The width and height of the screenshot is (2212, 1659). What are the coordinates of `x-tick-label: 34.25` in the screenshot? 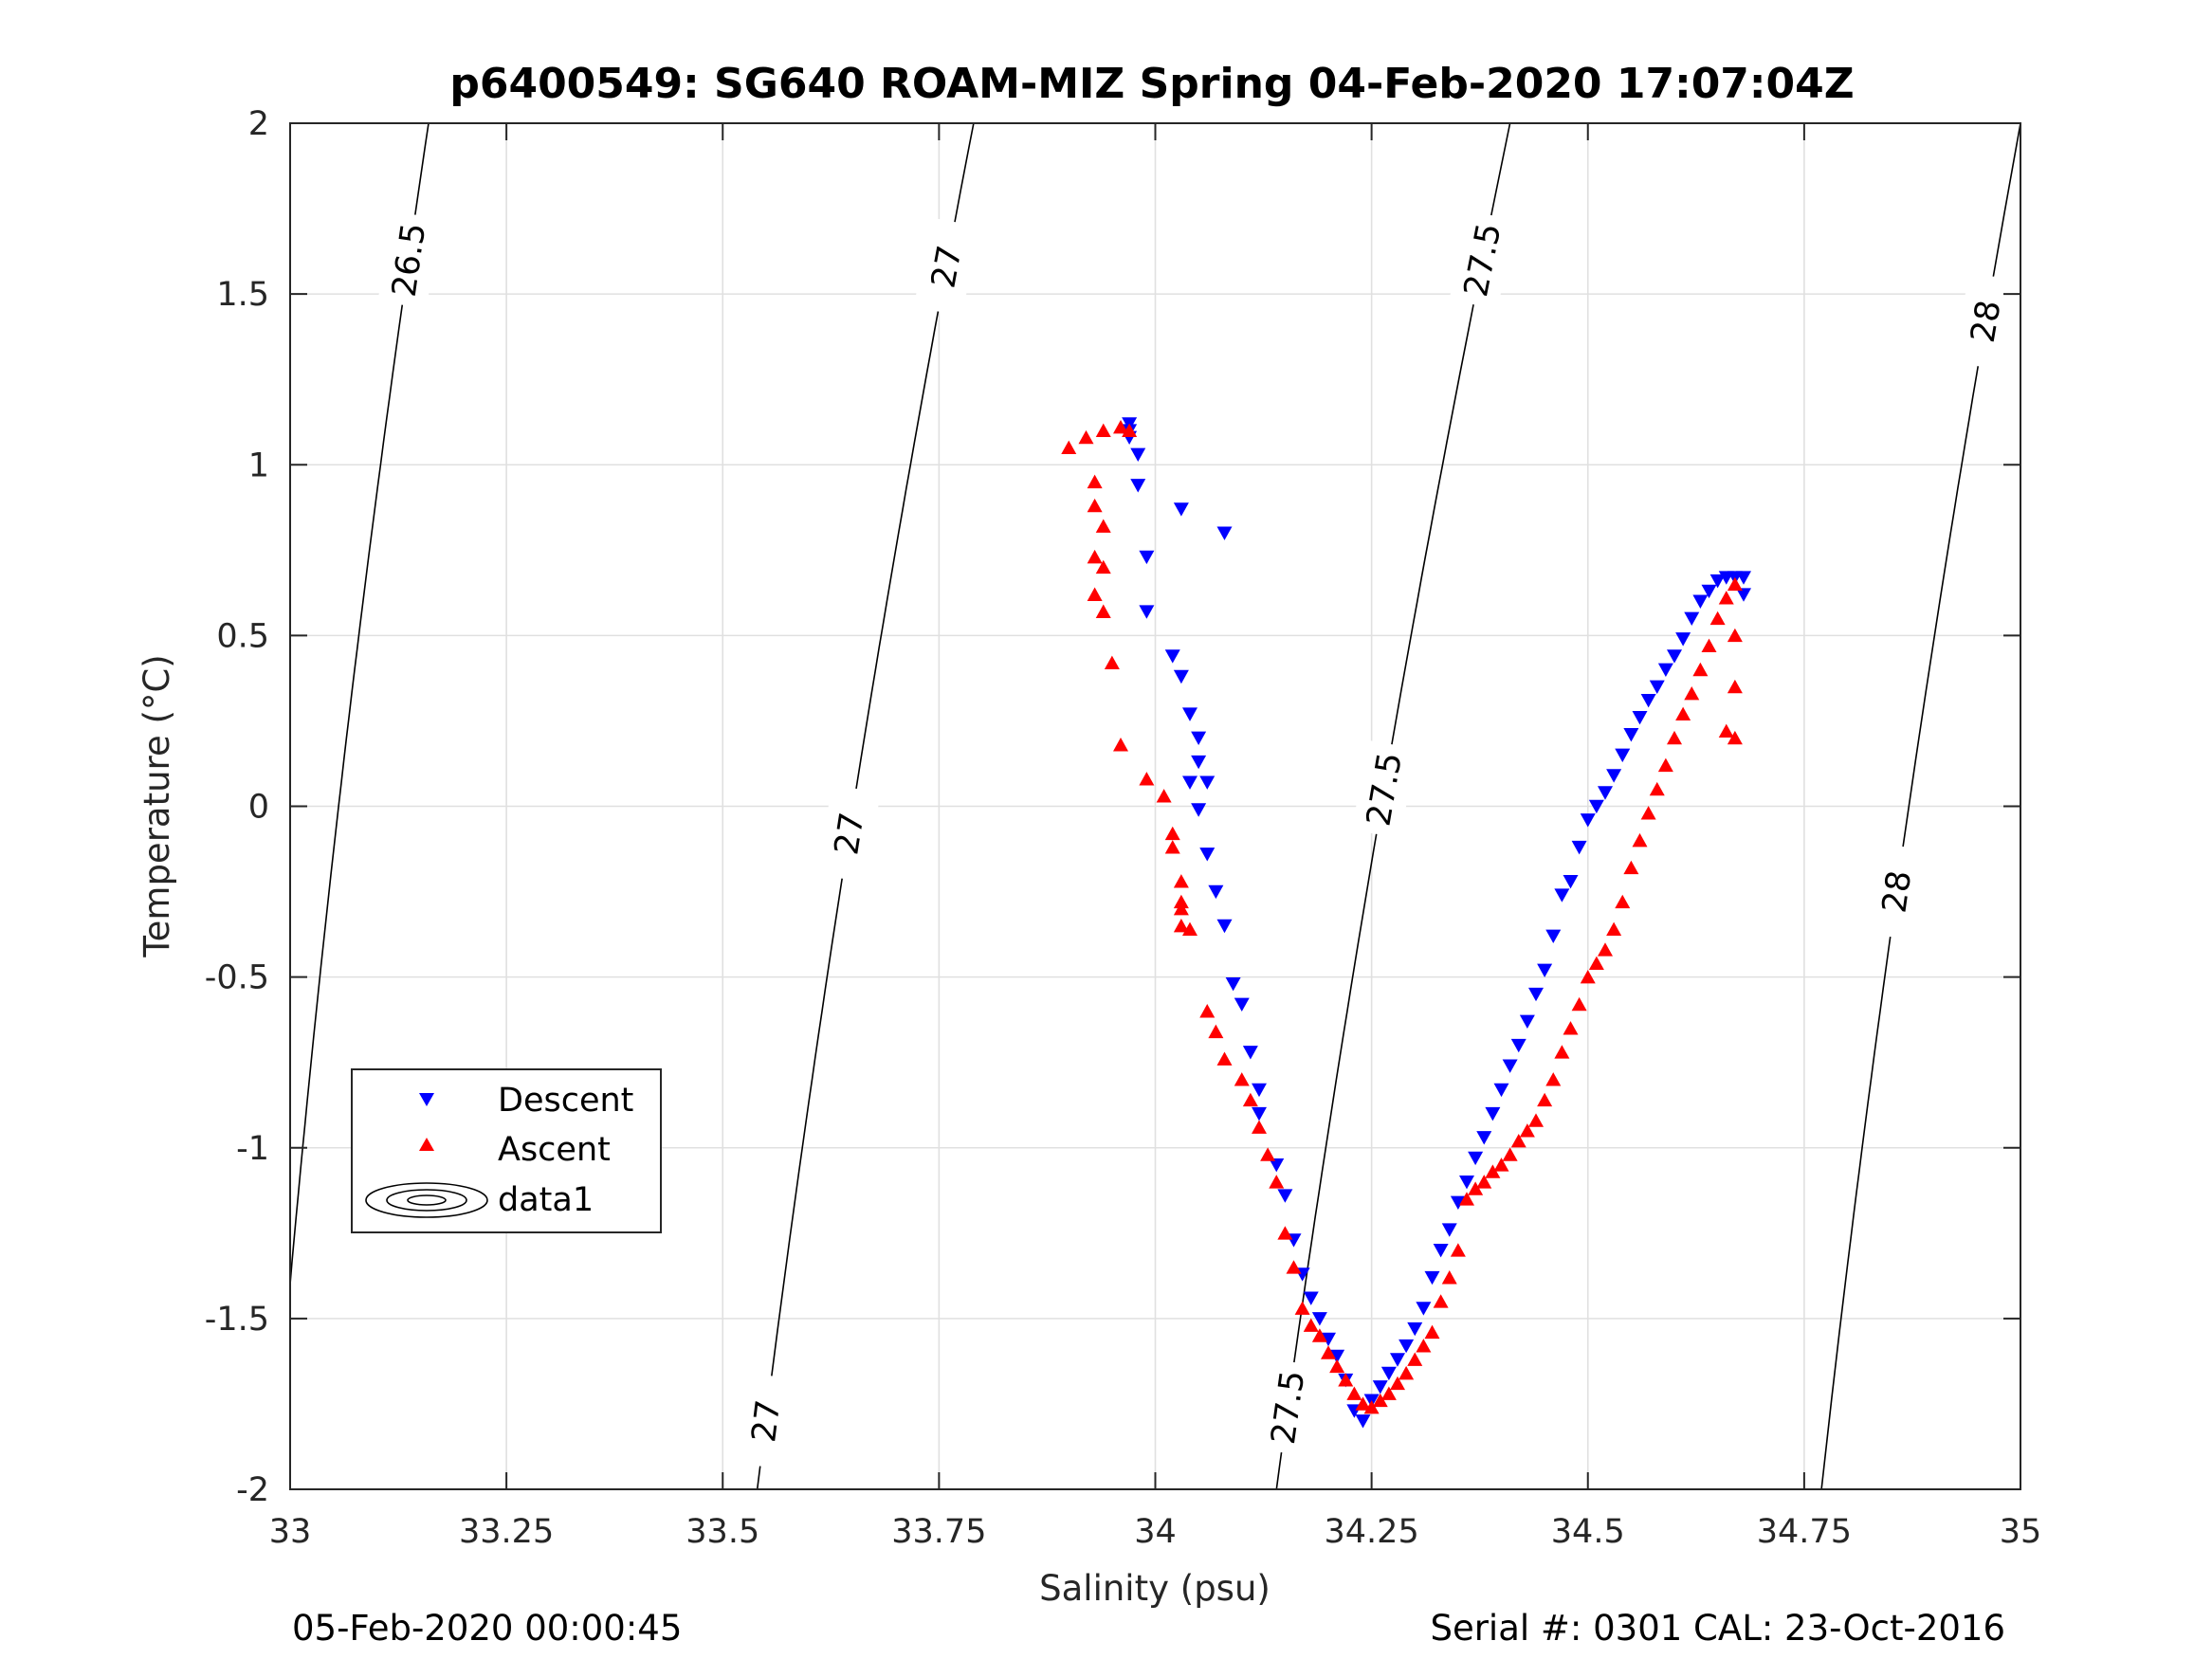 It's located at (1372, 1532).